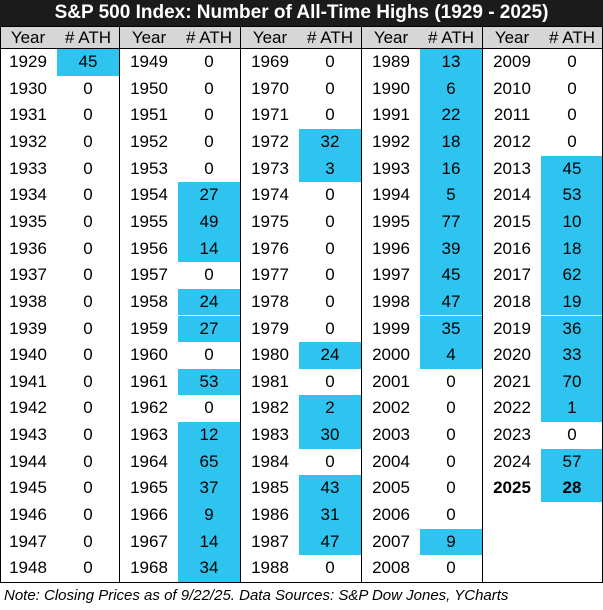 Image resolution: width=603 pixels, height=610 pixels. I want to click on year-cell: 1932, so click(28, 141).